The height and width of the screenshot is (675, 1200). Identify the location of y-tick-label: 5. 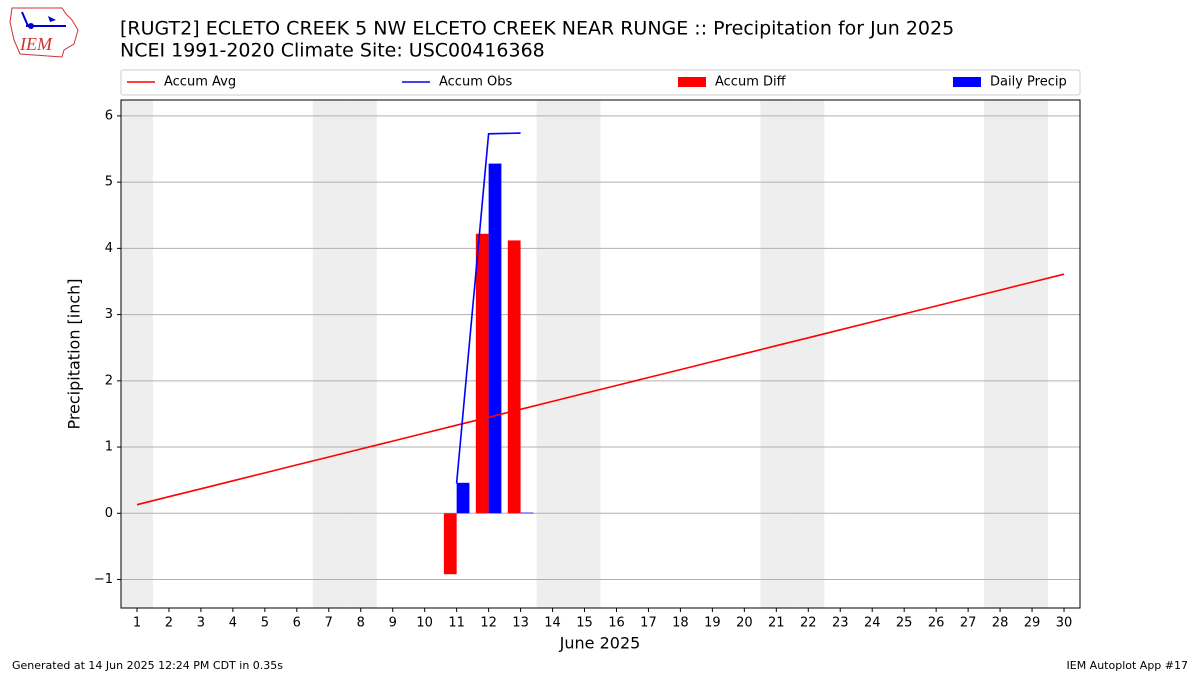
(109, 182).